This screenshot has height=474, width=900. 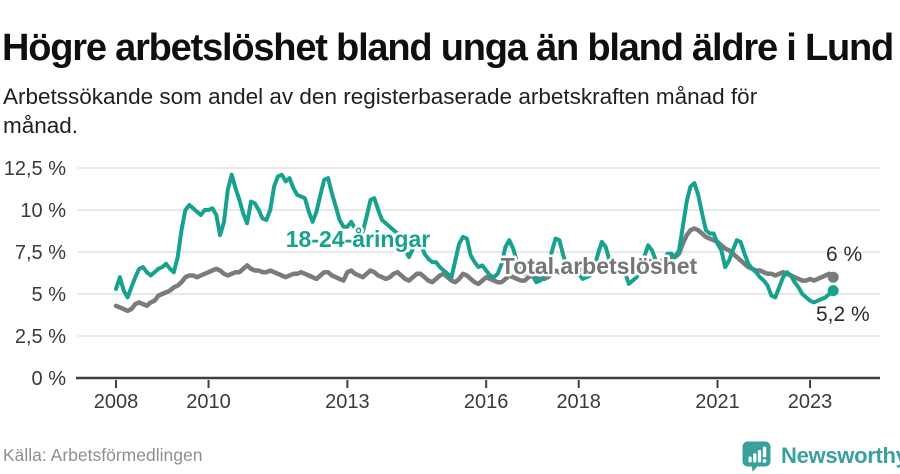 I want to click on x-tick-label: 2008, so click(x=116, y=402).